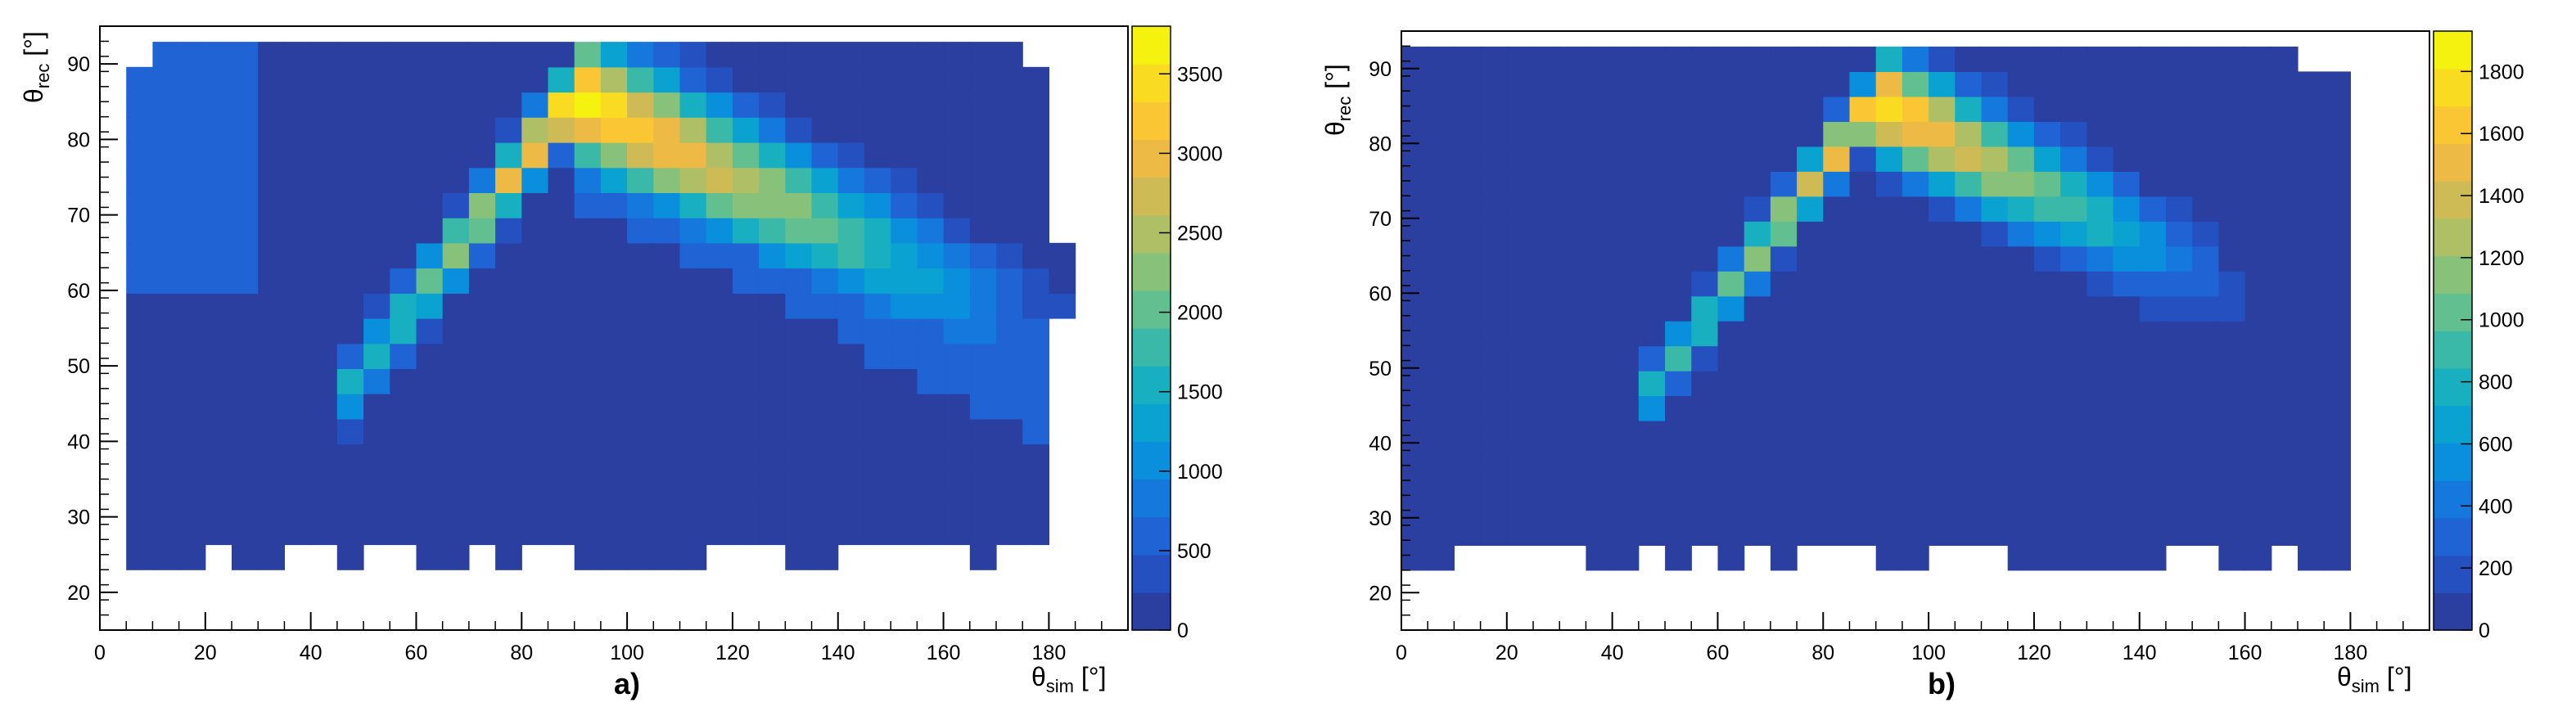 This screenshot has height=725, width=2576. Describe the element at coordinates (944, 653) in the screenshot. I see `x-tick-label: 160` at that location.